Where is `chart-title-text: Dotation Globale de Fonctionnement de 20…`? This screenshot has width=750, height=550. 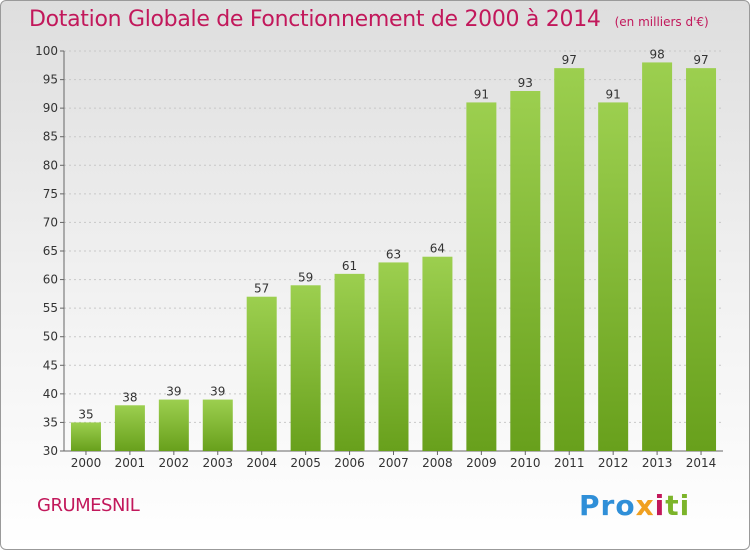 chart-title-text: Dotation Globale de Fonctionnement de 20… is located at coordinates (315, 19).